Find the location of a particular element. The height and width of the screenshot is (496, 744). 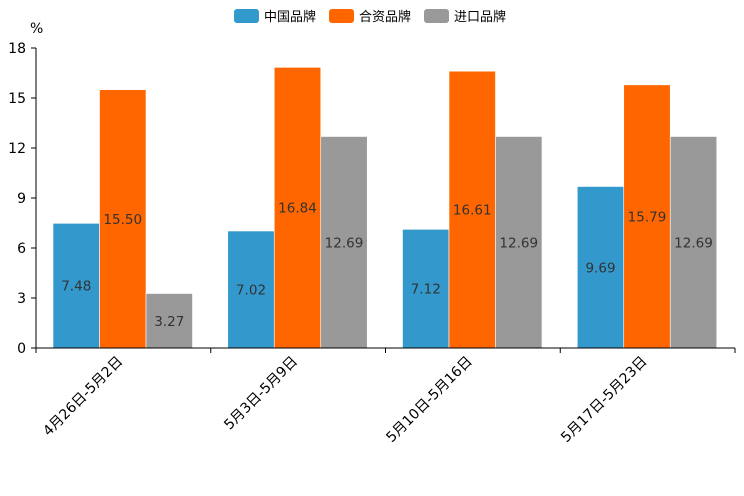

x-tick-label: 5月3日-5月9日 is located at coordinates (261, 394).